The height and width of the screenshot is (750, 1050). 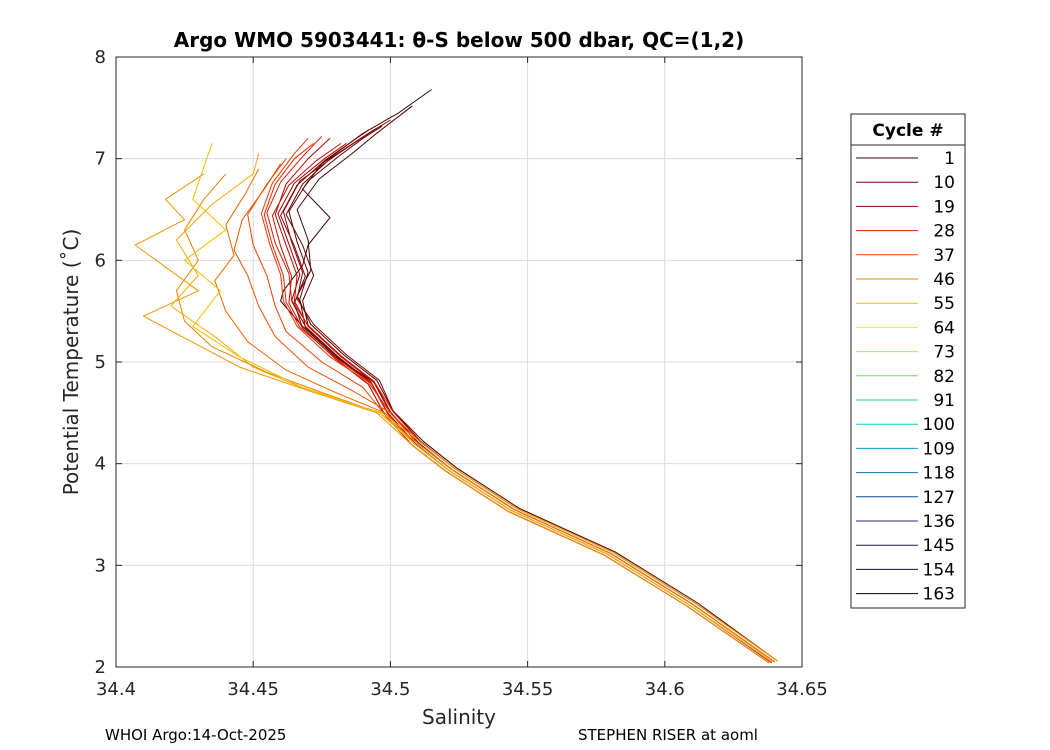 What do you see at coordinates (939, 498) in the screenshot?
I see `legend-entry-label: 127` at bounding box center [939, 498].